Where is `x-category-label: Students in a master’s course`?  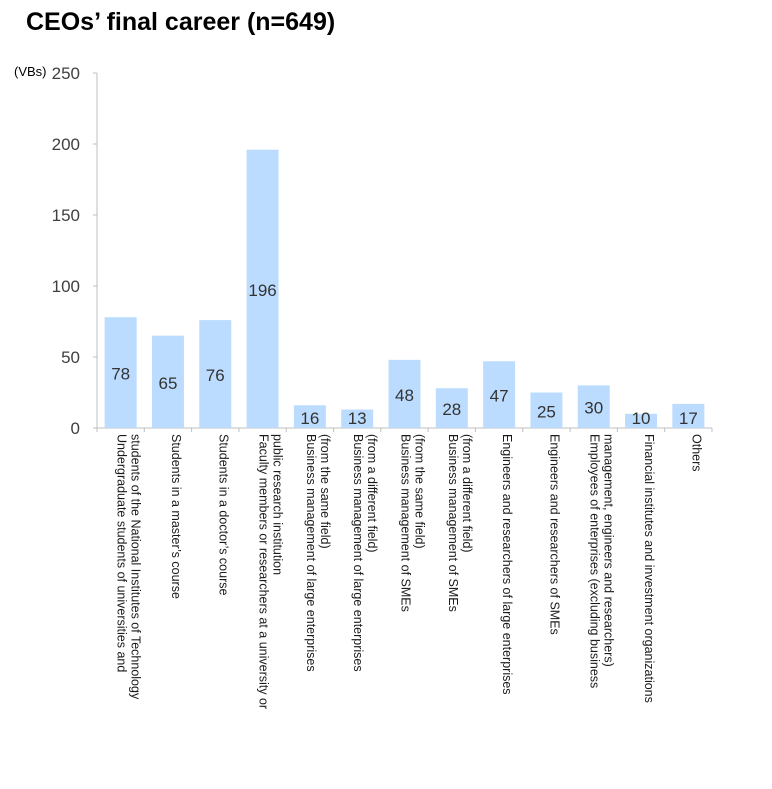 x-category-label: Students in a master’s course is located at coordinates (176, 516).